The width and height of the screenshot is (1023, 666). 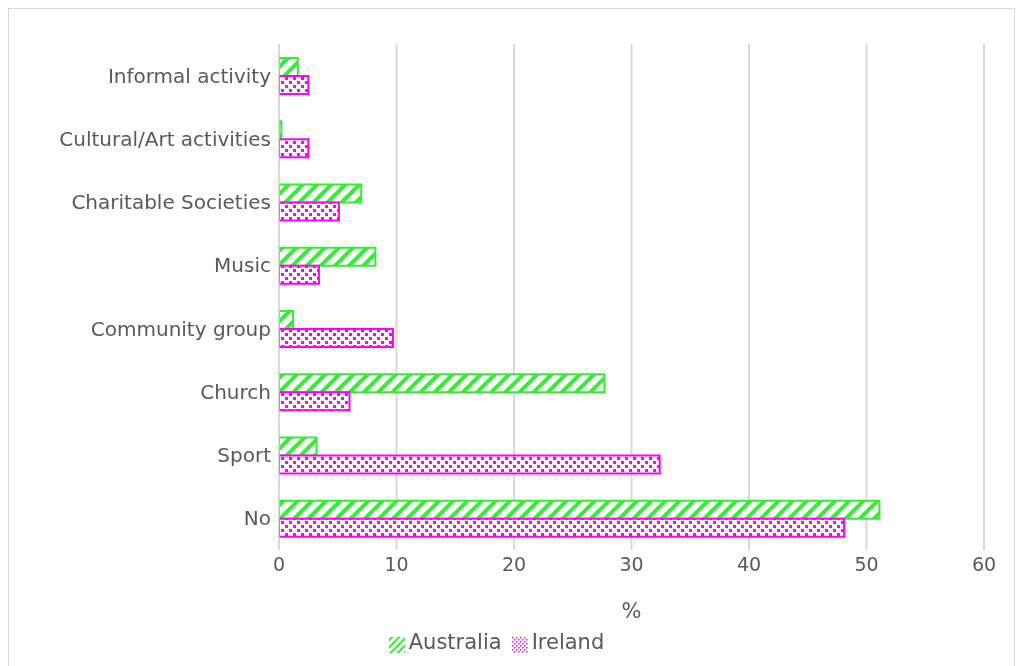 What do you see at coordinates (235, 391) in the screenshot?
I see `y-tick-label: Church` at bounding box center [235, 391].